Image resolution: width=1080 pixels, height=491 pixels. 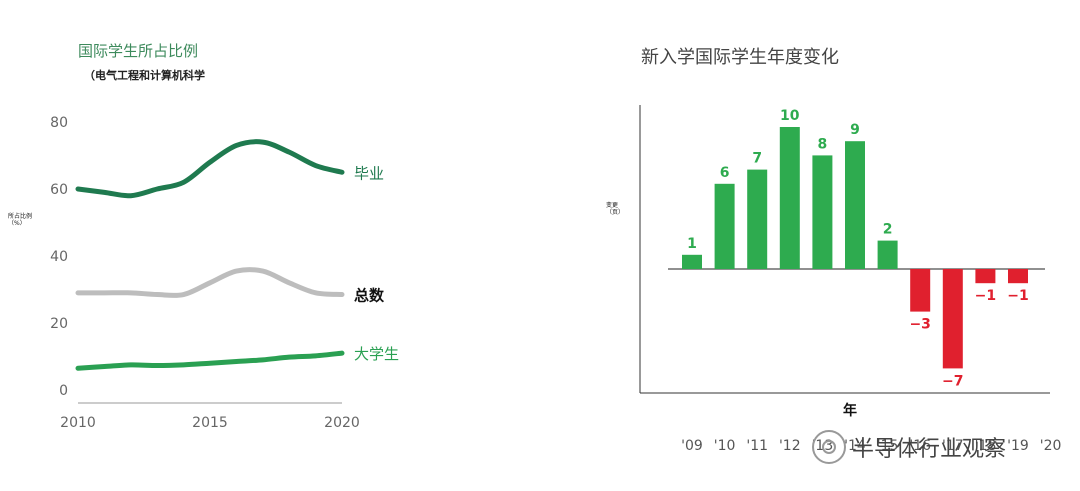 I want to click on bar-data-label: 6, so click(x=725, y=173).